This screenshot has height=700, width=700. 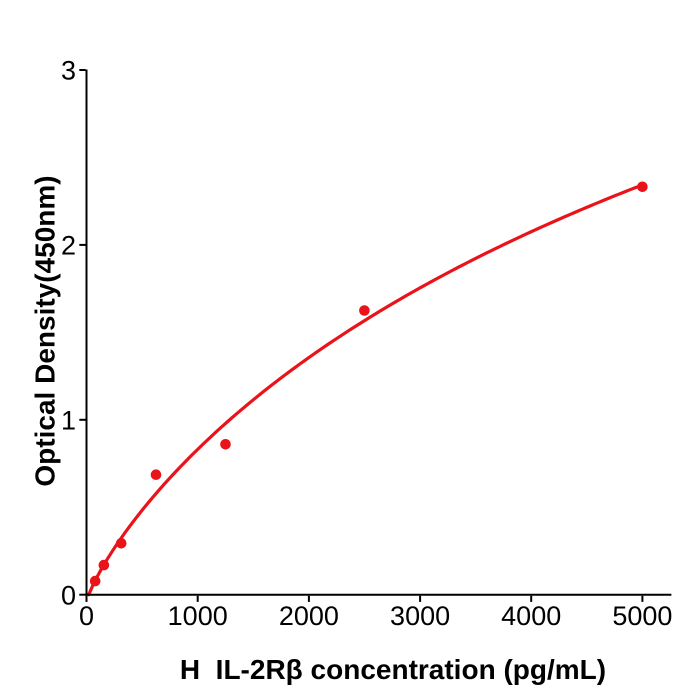 What do you see at coordinates (45, 330) in the screenshot?
I see `svg-text: Optical Density(450nm)` at bounding box center [45, 330].